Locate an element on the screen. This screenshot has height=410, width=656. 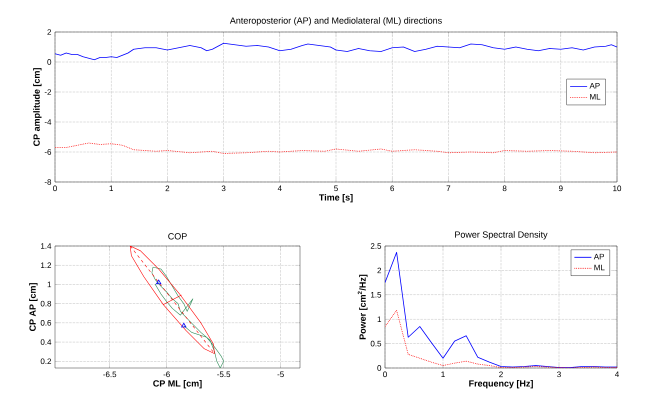
x-axis-title: CP ML [cm] is located at coordinates (177, 384).